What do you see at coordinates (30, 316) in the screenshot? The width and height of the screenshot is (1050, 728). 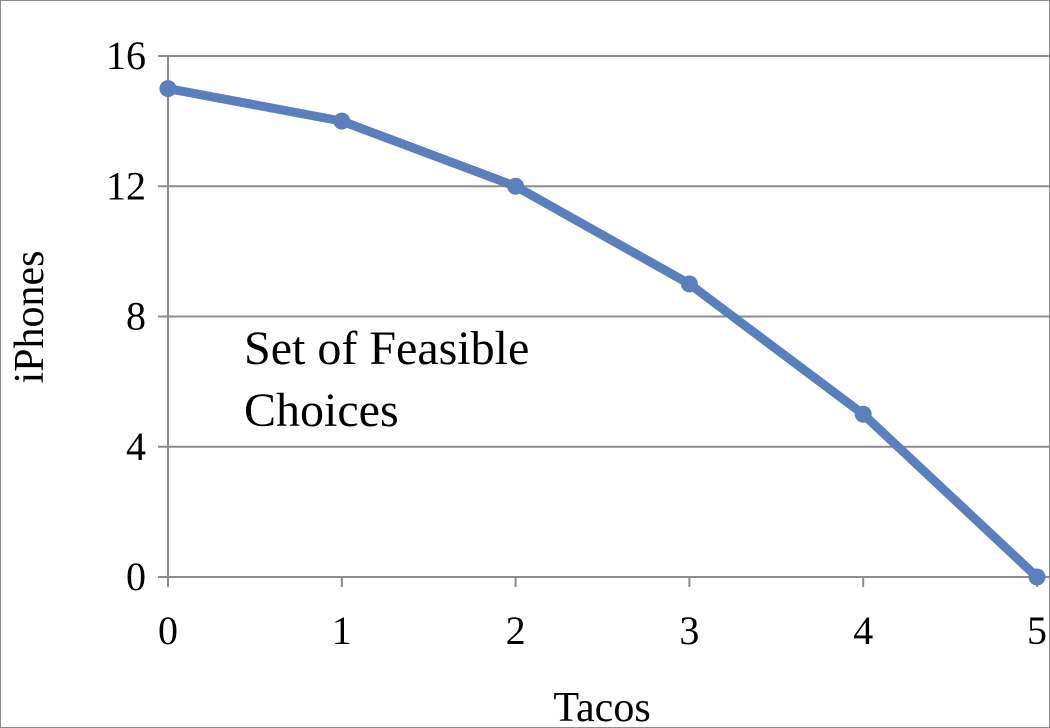 I see `y-axis-title: iPhones` at bounding box center [30, 316].